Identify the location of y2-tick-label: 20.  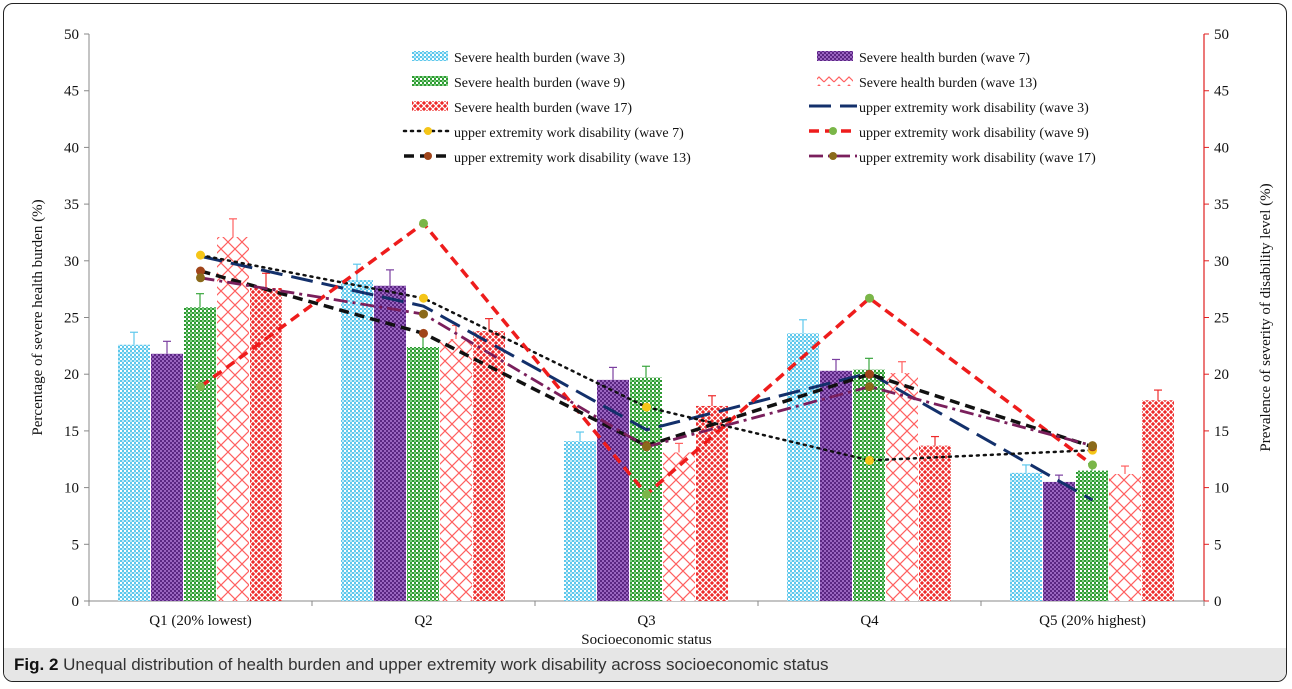
(1221, 375).